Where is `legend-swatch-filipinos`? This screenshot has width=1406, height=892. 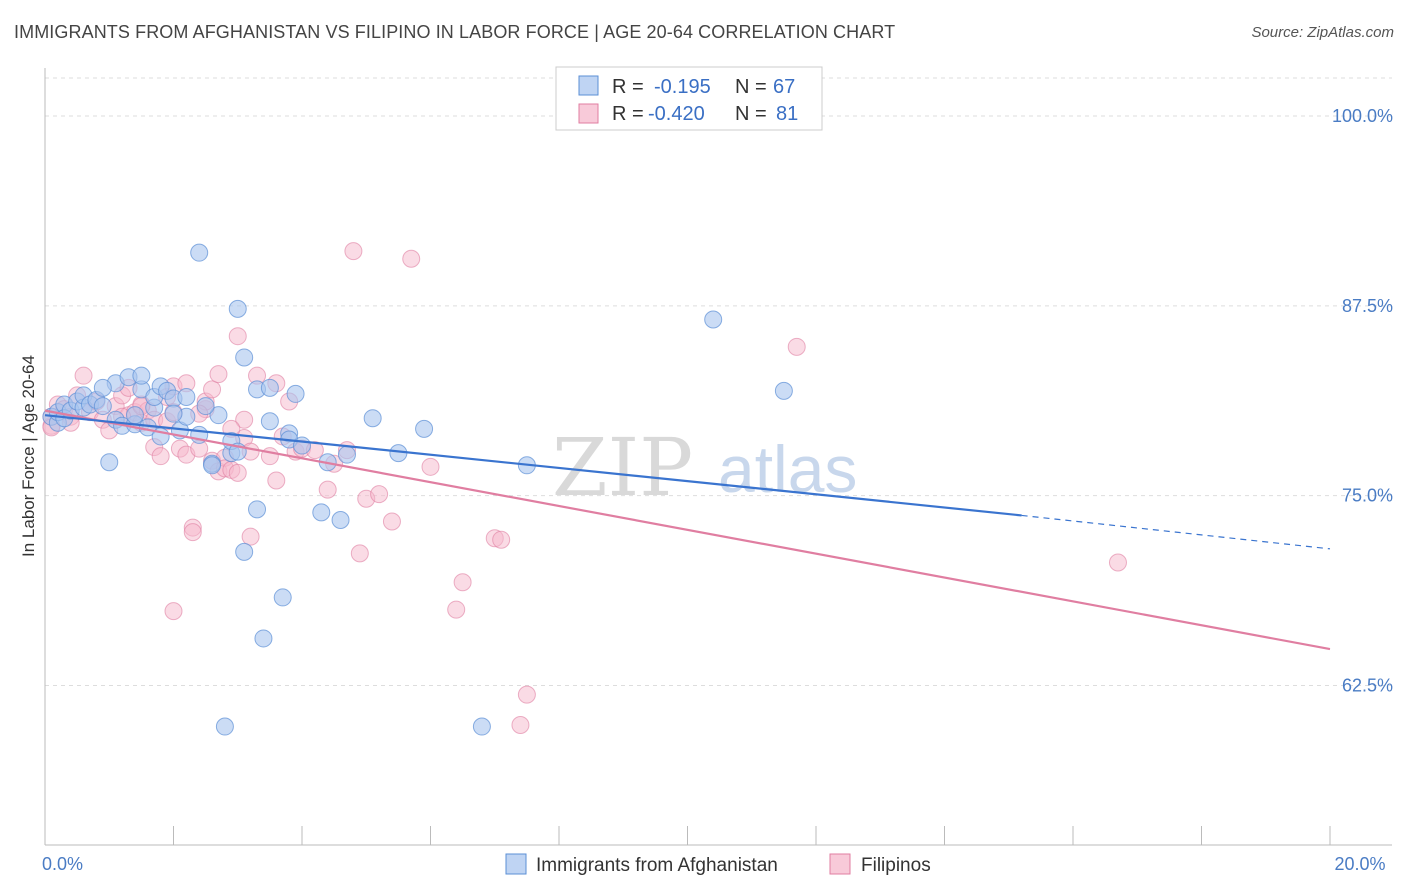 legend-swatch-filipinos is located at coordinates (588, 113).